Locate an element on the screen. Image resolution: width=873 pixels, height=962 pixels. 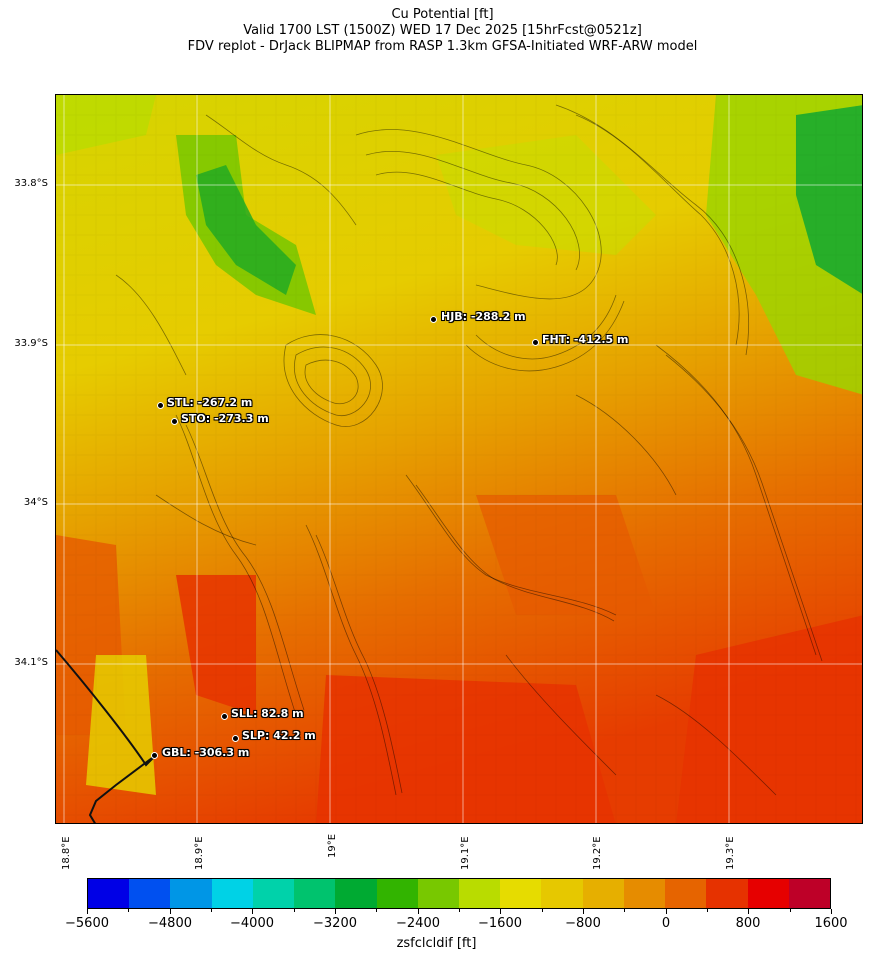
station-gbl-marker is located at coordinates (154, 755).